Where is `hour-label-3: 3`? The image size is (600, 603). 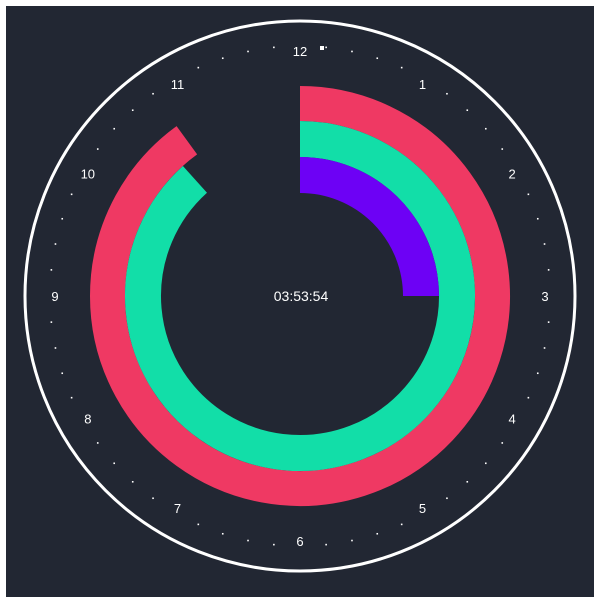 hour-label-3: 3 is located at coordinates (544, 296).